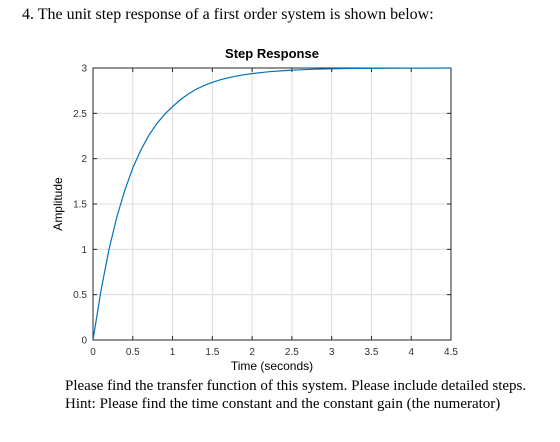  Describe the element at coordinates (252, 352) in the screenshot. I see `x-tick-label: 2` at that location.